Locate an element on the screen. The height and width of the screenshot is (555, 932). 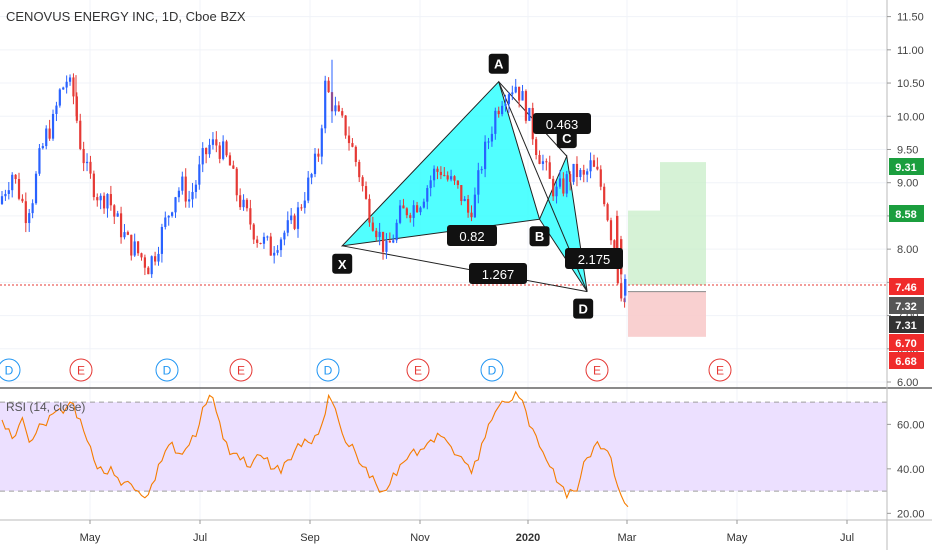
time-tick-label: Nov is located at coordinates (420, 538).